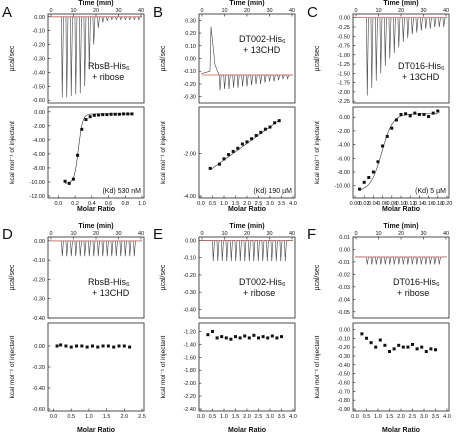  What do you see at coordinates (38, 101) in the screenshot?
I see `power-tick-label: -0.60` at bounding box center [38, 101].